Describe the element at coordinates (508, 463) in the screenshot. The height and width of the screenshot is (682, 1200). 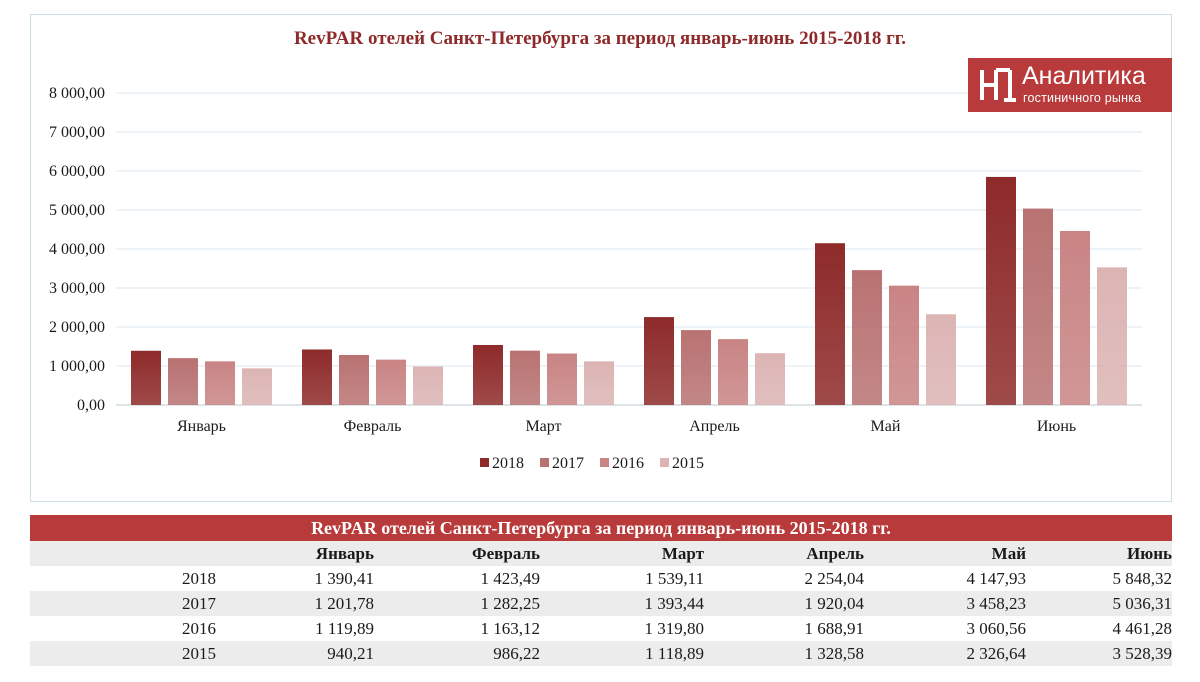
I see `legend-label-2018: 2018` at that location.